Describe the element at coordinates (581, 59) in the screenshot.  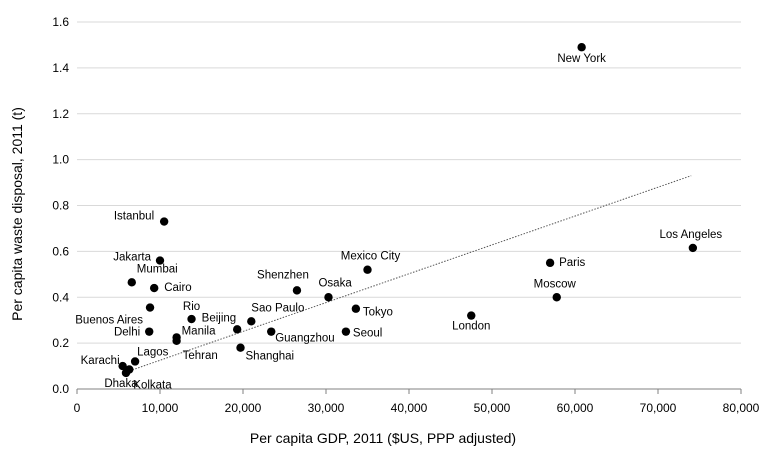
I see `point-label: New York` at that location.